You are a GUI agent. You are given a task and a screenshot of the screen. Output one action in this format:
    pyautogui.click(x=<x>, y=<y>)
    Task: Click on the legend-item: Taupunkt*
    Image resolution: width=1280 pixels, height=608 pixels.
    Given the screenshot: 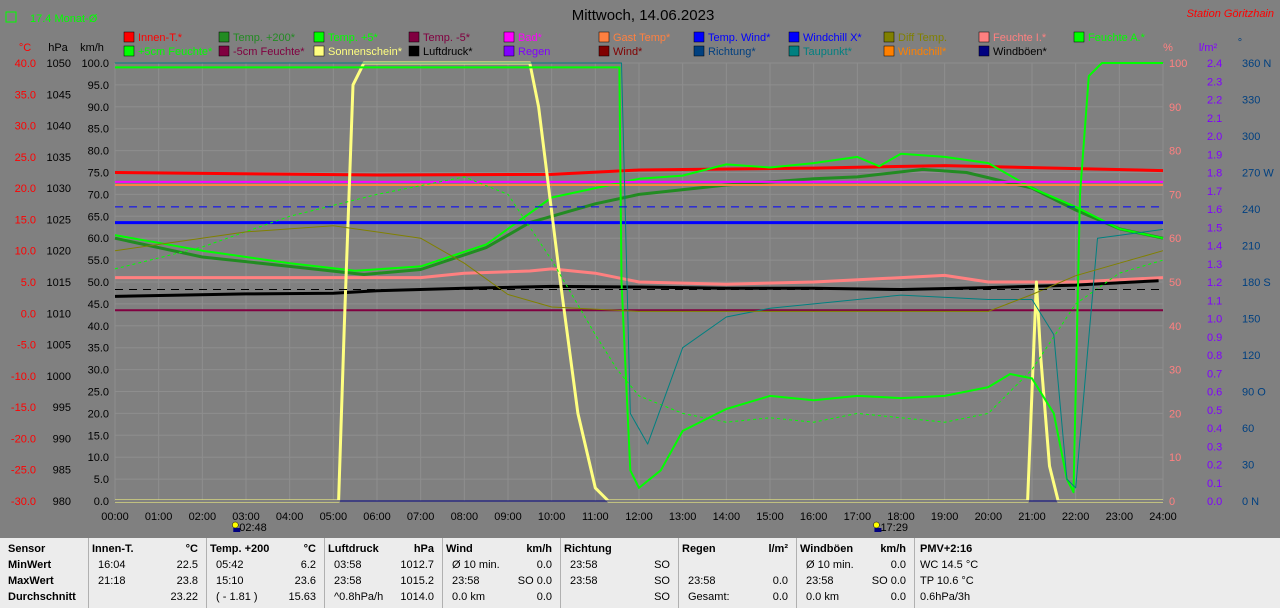 What is the action you would take?
    pyautogui.click(x=820, y=51)
    